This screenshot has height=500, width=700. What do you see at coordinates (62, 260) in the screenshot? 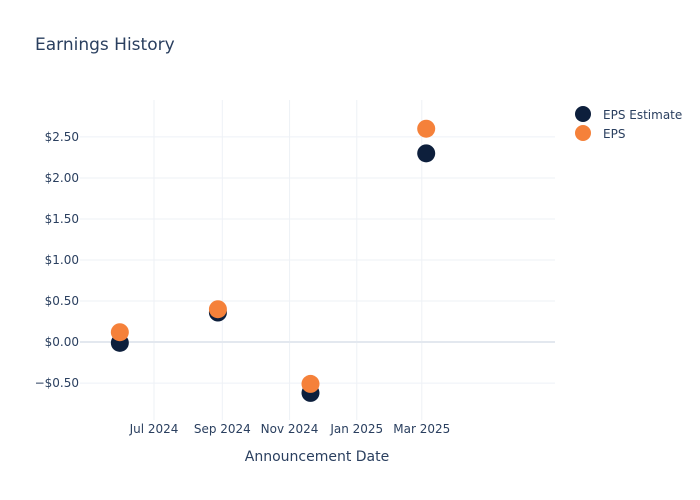
I see `y-tick-label: $1.00` at bounding box center [62, 260].